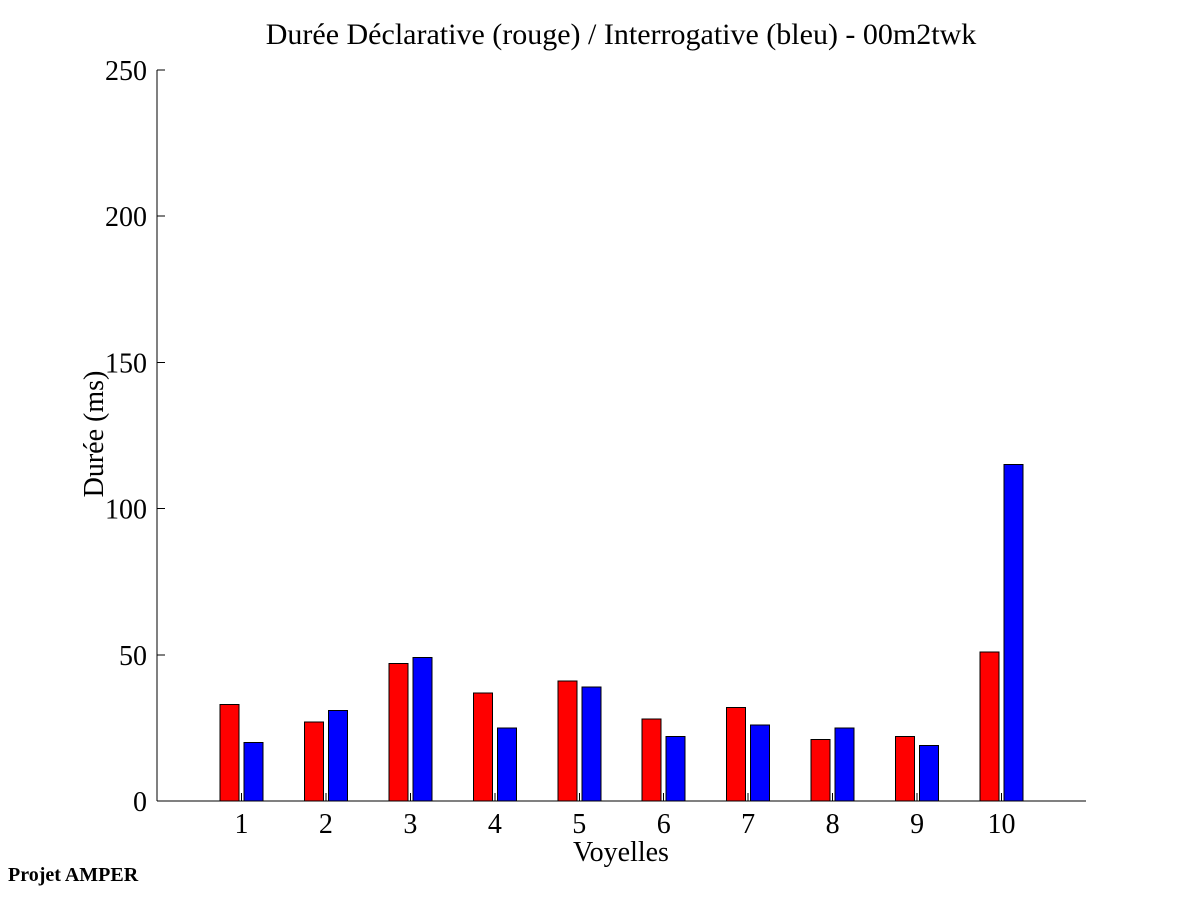 The height and width of the screenshot is (901, 1201). Describe the element at coordinates (241, 824) in the screenshot. I see `x-tick-label-1: 1` at that location.